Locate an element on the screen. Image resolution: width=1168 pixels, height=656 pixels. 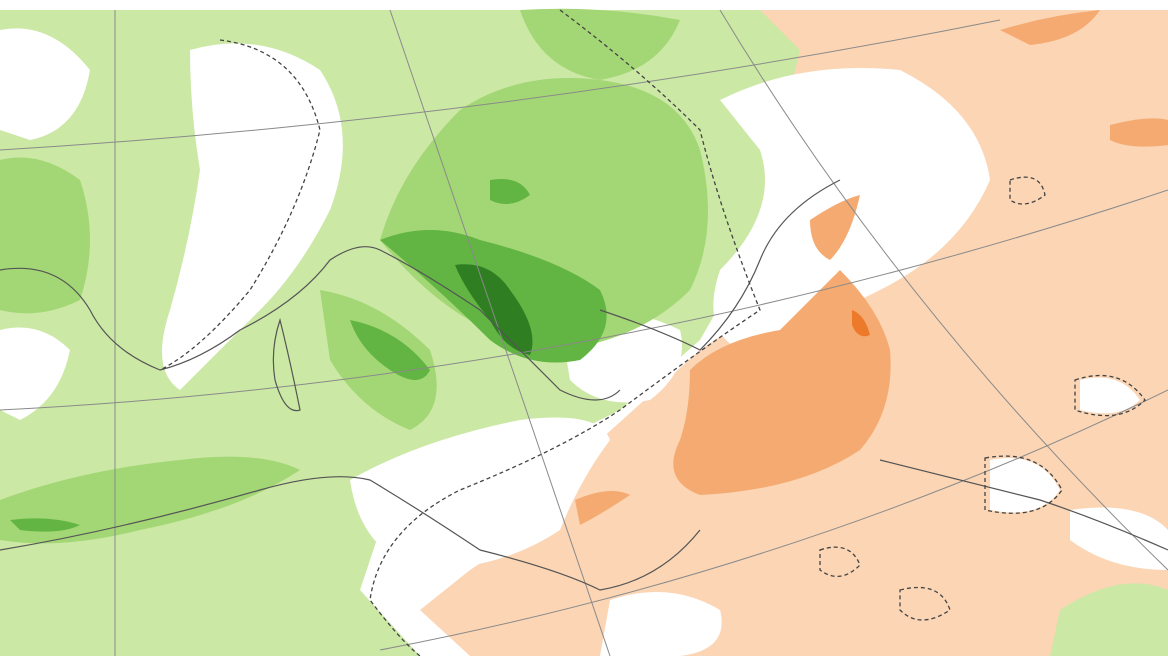
wet-anomaly-light is located at coordinates (1109, 619).